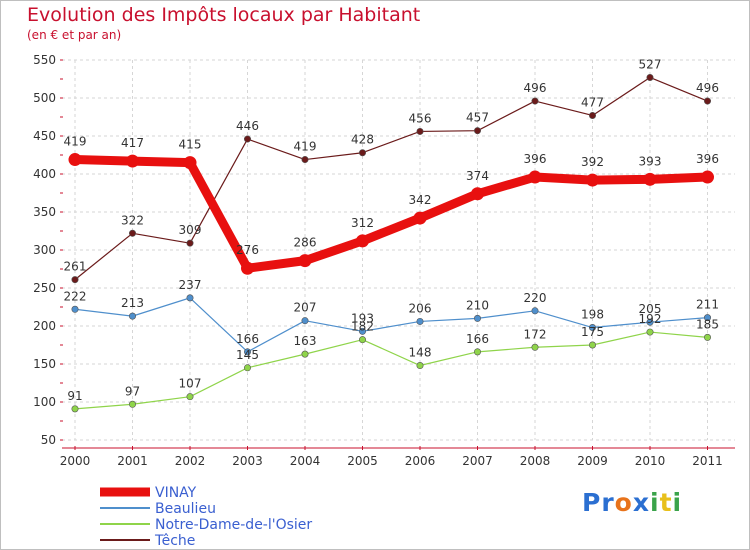 This screenshot has width=750, height=550. What do you see at coordinates (44, 402) in the screenshot?
I see `y-tick-label: 100` at bounding box center [44, 402].